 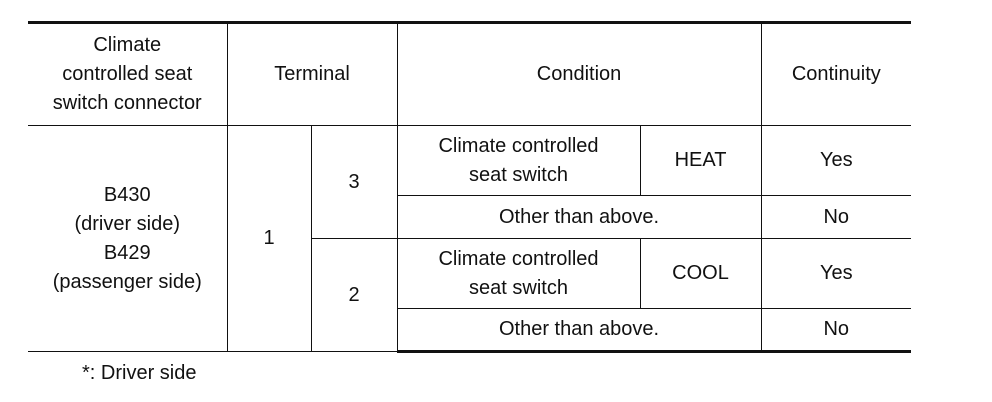 What do you see at coordinates (127, 194) in the screenshot?
I see `text-line: B430` at bounding box center [127, 194].